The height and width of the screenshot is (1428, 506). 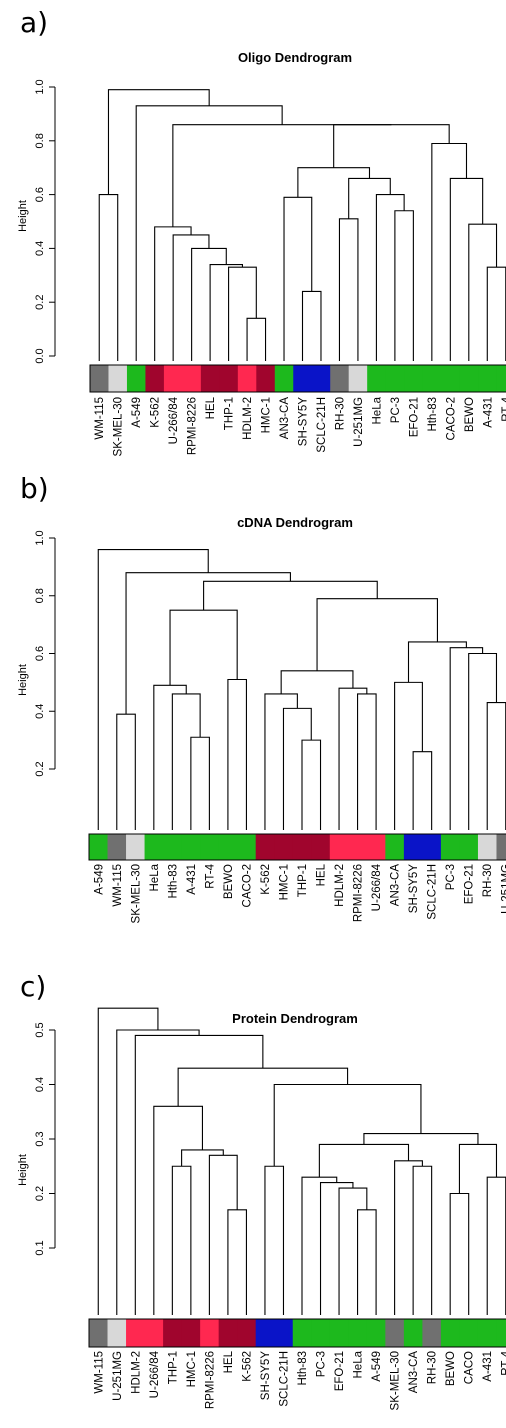 I want to click on leaf-label: A-431, so click(x=488, y=1366).